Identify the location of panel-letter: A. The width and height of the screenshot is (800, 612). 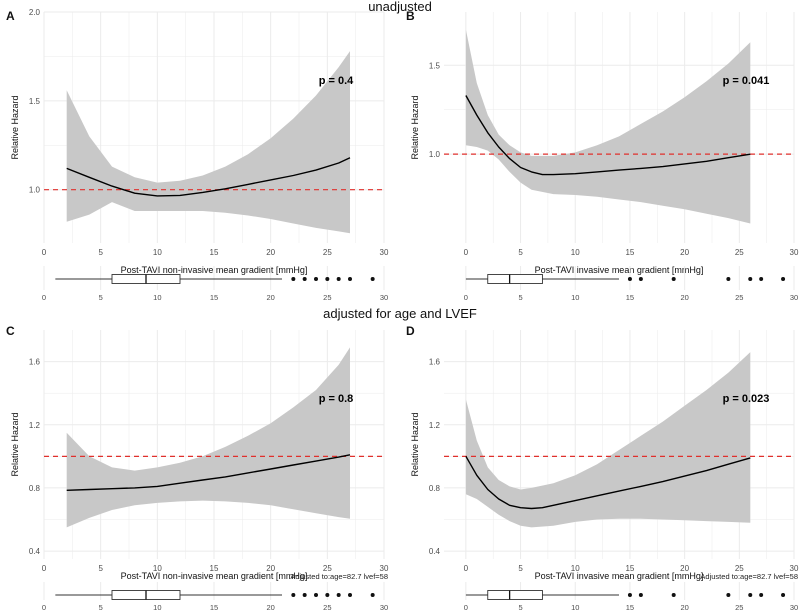
(10, 16).